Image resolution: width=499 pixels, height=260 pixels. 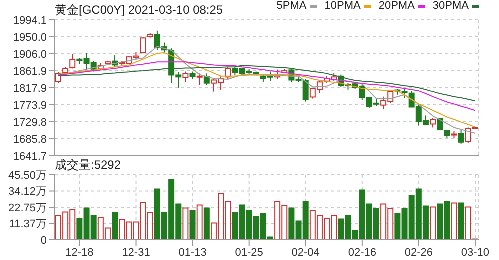 I want to click on y-tick-label: 1729.8, so click(x=30, y=122).